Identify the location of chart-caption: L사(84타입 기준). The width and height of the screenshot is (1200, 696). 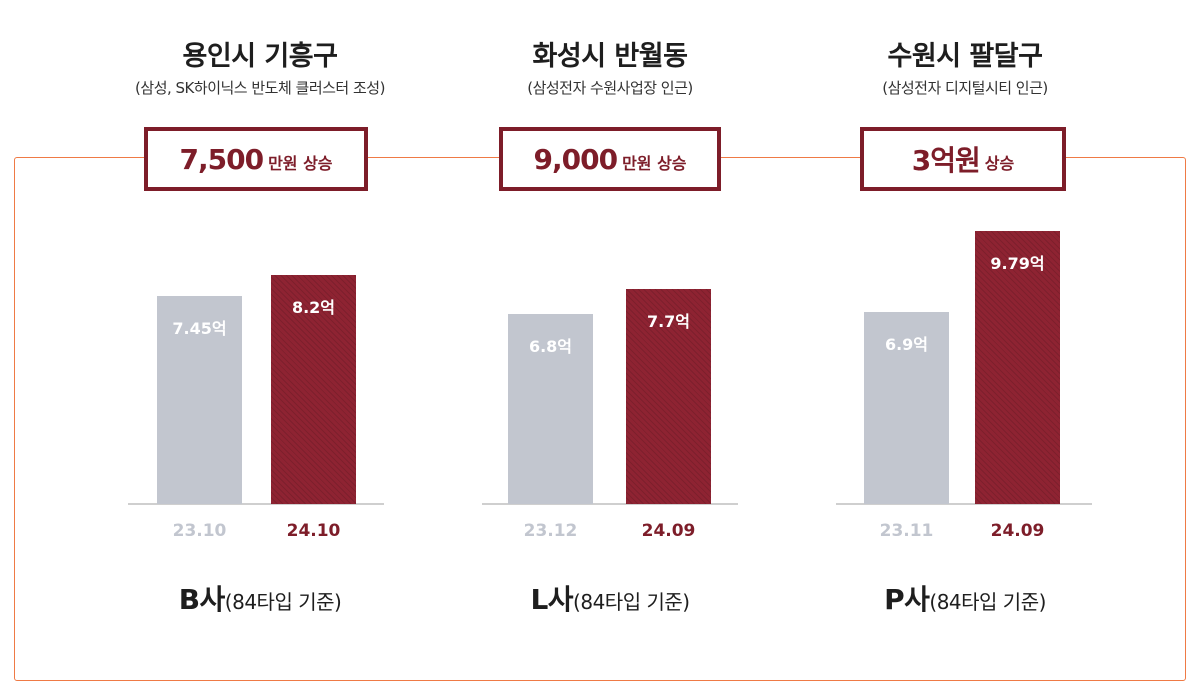
(610, 598).